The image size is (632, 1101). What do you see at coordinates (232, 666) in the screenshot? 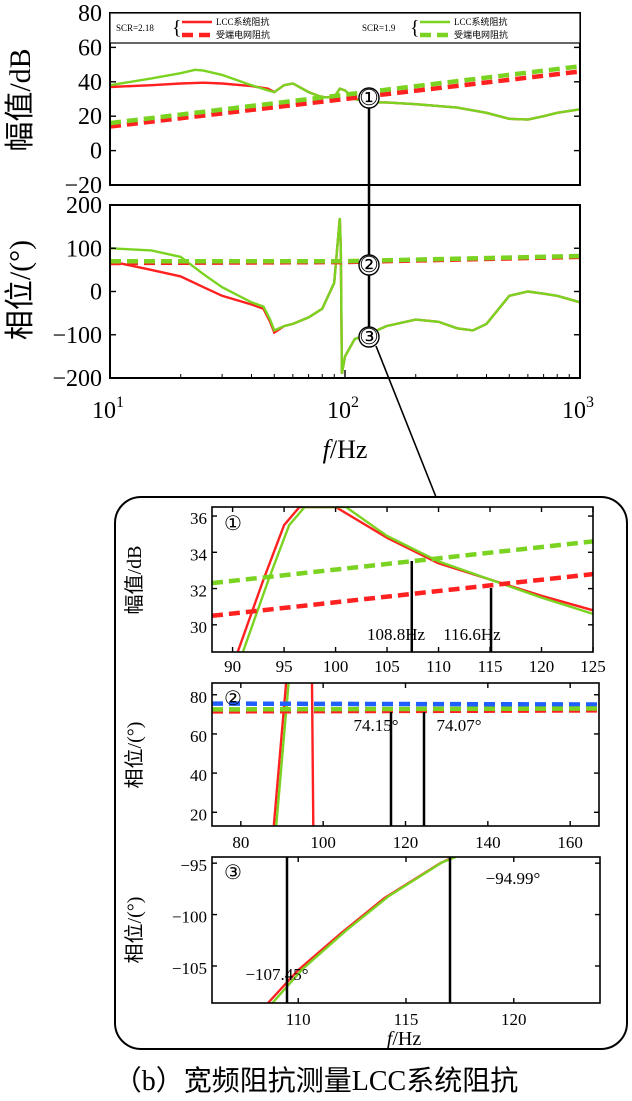
I see `zoom-magnitude-xtick-label-0: 90` at bounding box center [232, 666].